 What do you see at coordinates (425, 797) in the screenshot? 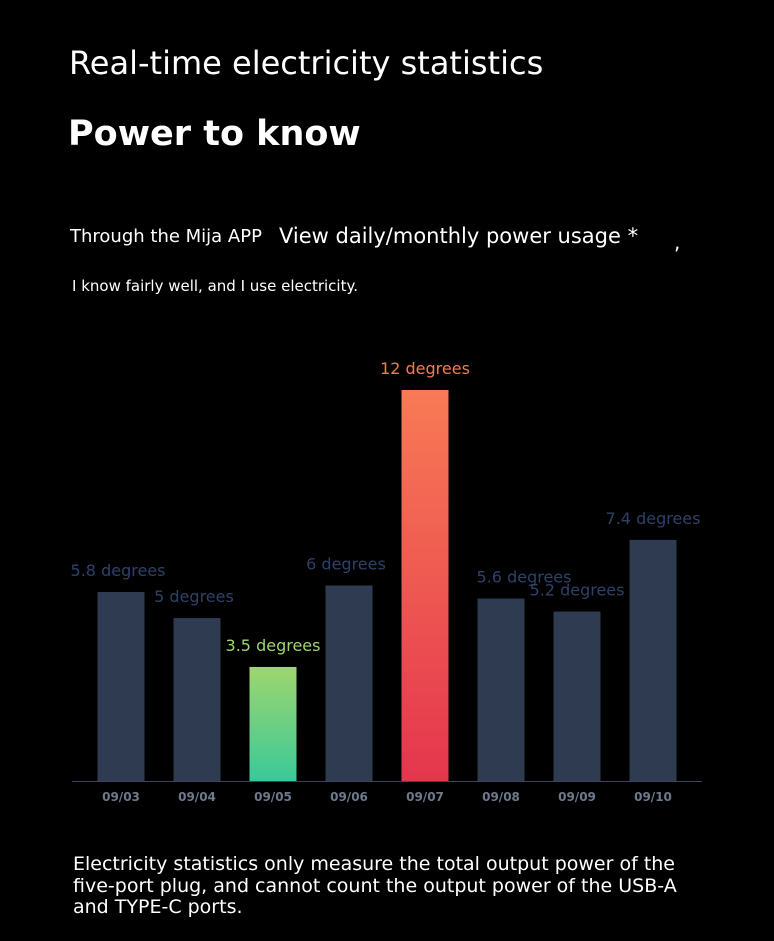
I see `tick-label-09-07: 09/07` at bounding box center [425, 797].